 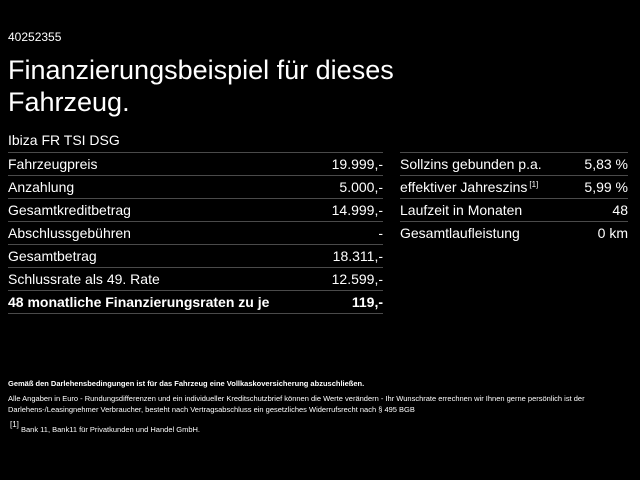 I want to click on row-value: 18.311,-, so click(x=357, y=256).